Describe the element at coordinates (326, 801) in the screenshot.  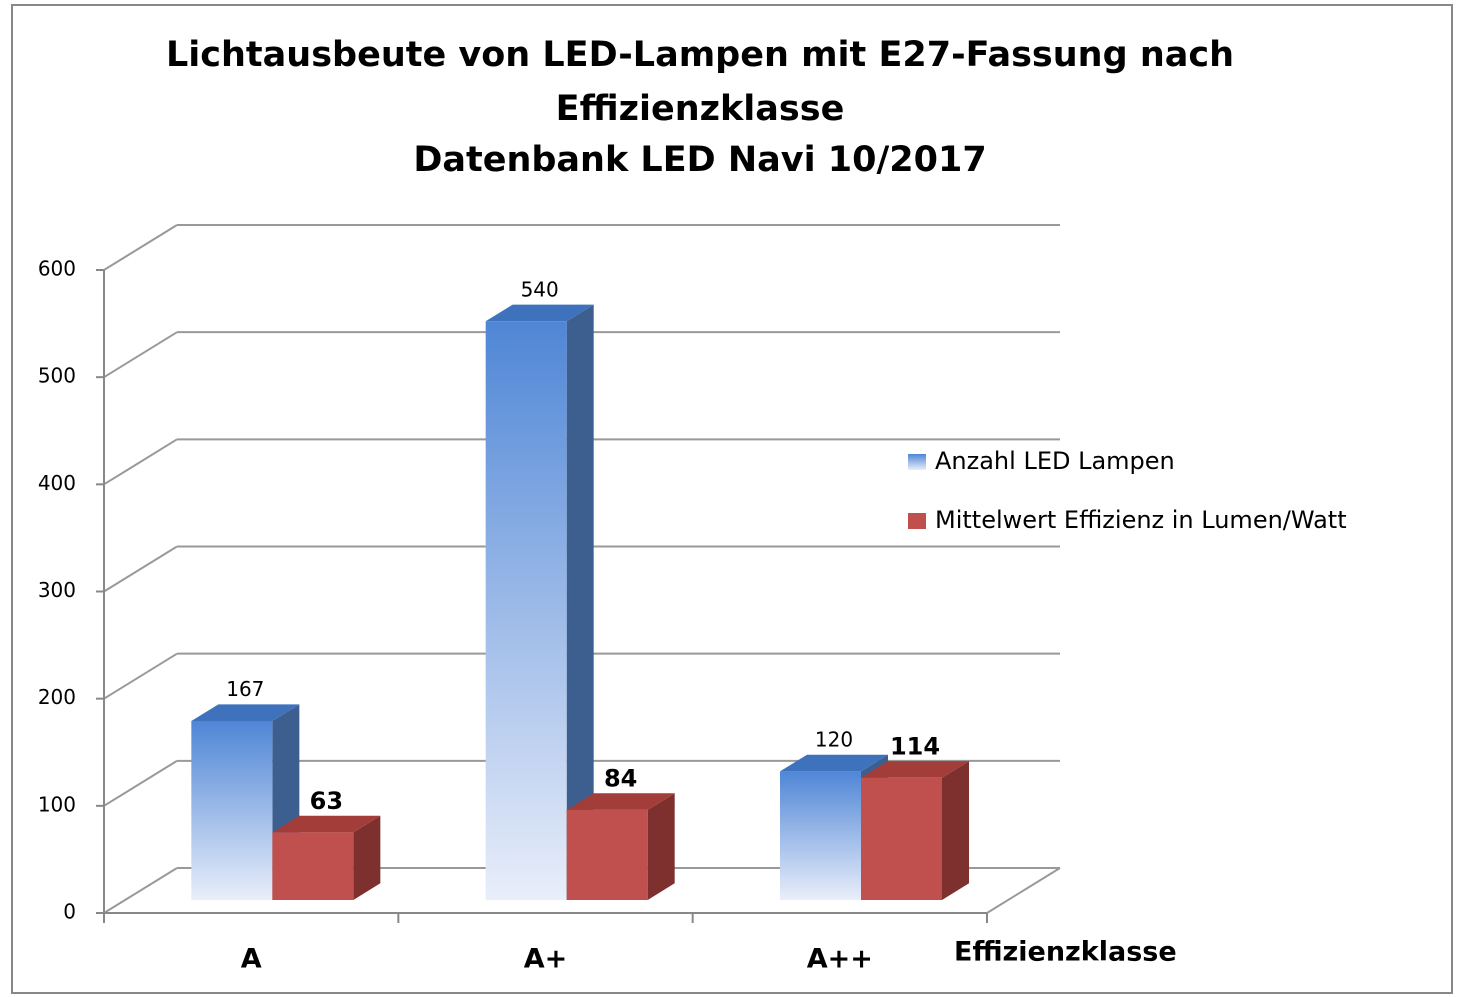
I see `data-label: 63` at that location.